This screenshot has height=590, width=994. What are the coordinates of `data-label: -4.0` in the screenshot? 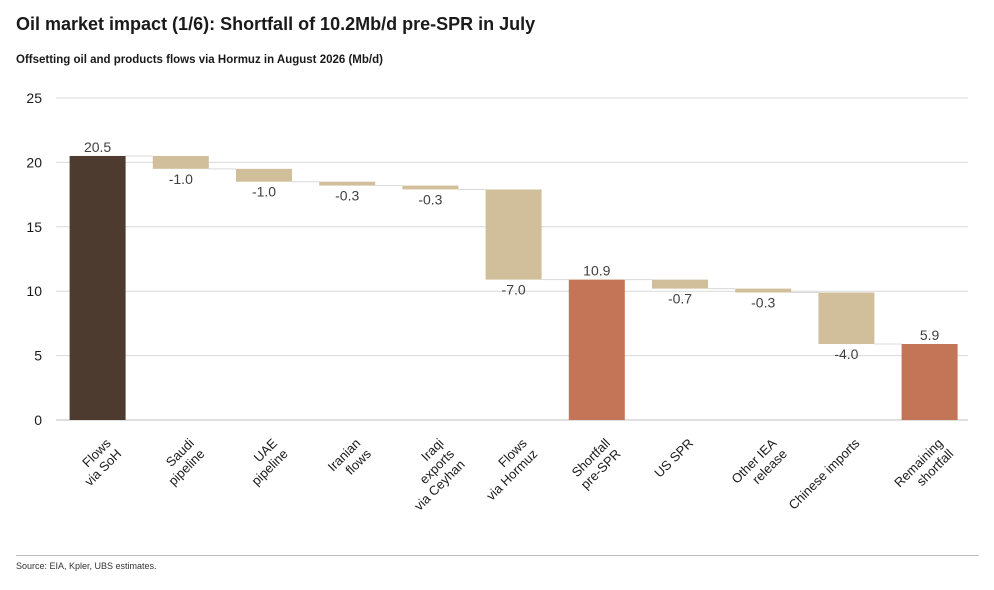 It's located at (846, 354).